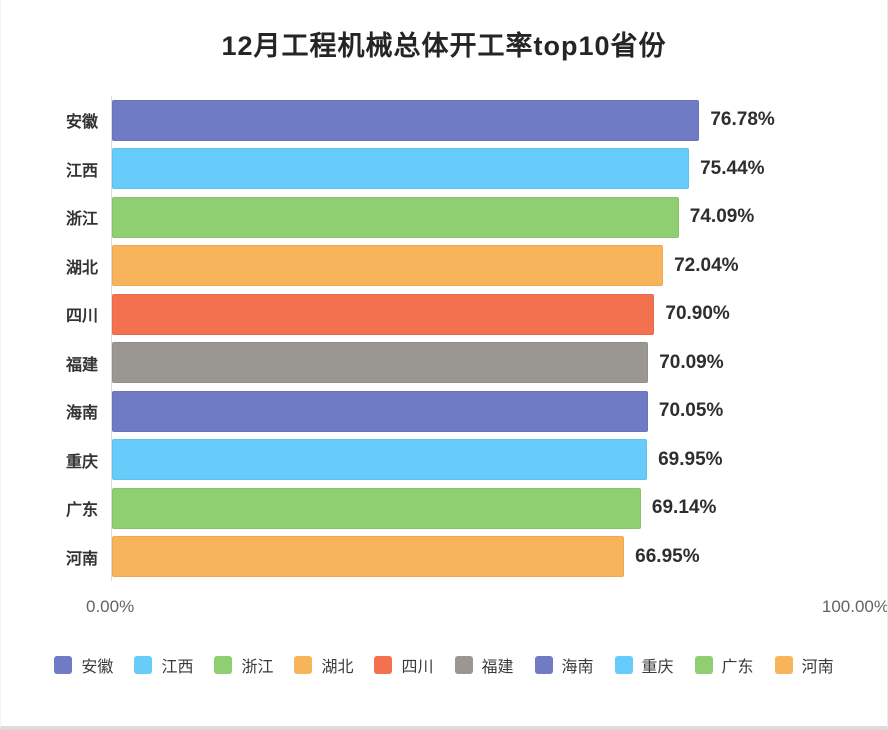 Image resolution: width=888 pixels, height=730 pixels. I want to click on category-label: 河南, so click(81, 559).